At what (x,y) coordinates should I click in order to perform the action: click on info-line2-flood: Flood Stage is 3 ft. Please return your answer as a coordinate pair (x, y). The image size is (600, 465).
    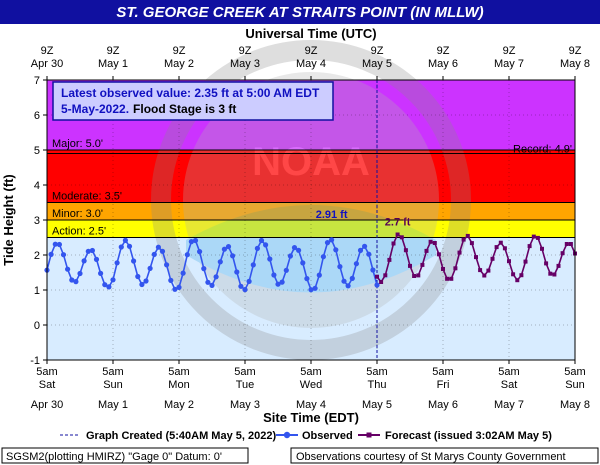
    Looking at the image, I should click on (184, 109).